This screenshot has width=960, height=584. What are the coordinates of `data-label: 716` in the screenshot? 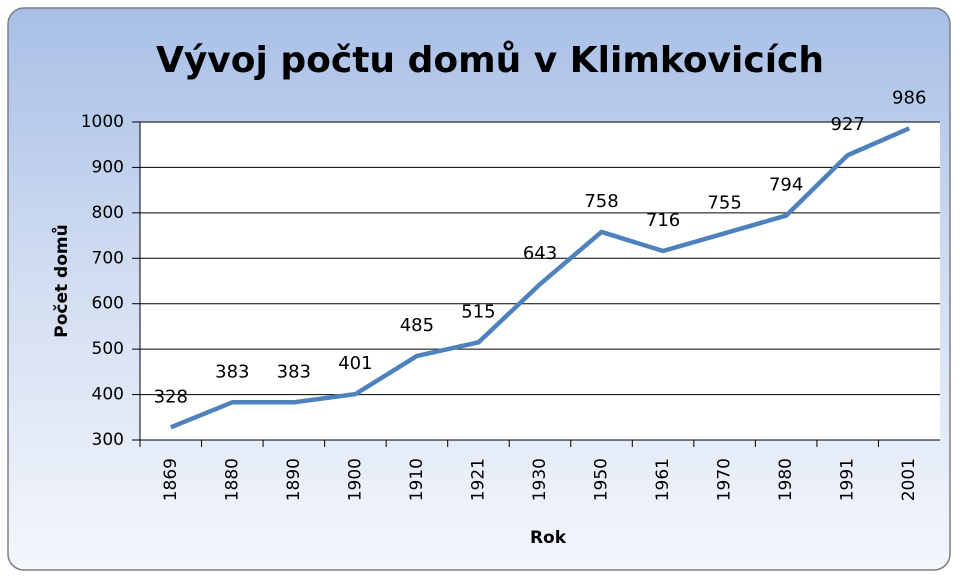 It's located at (663, 220).